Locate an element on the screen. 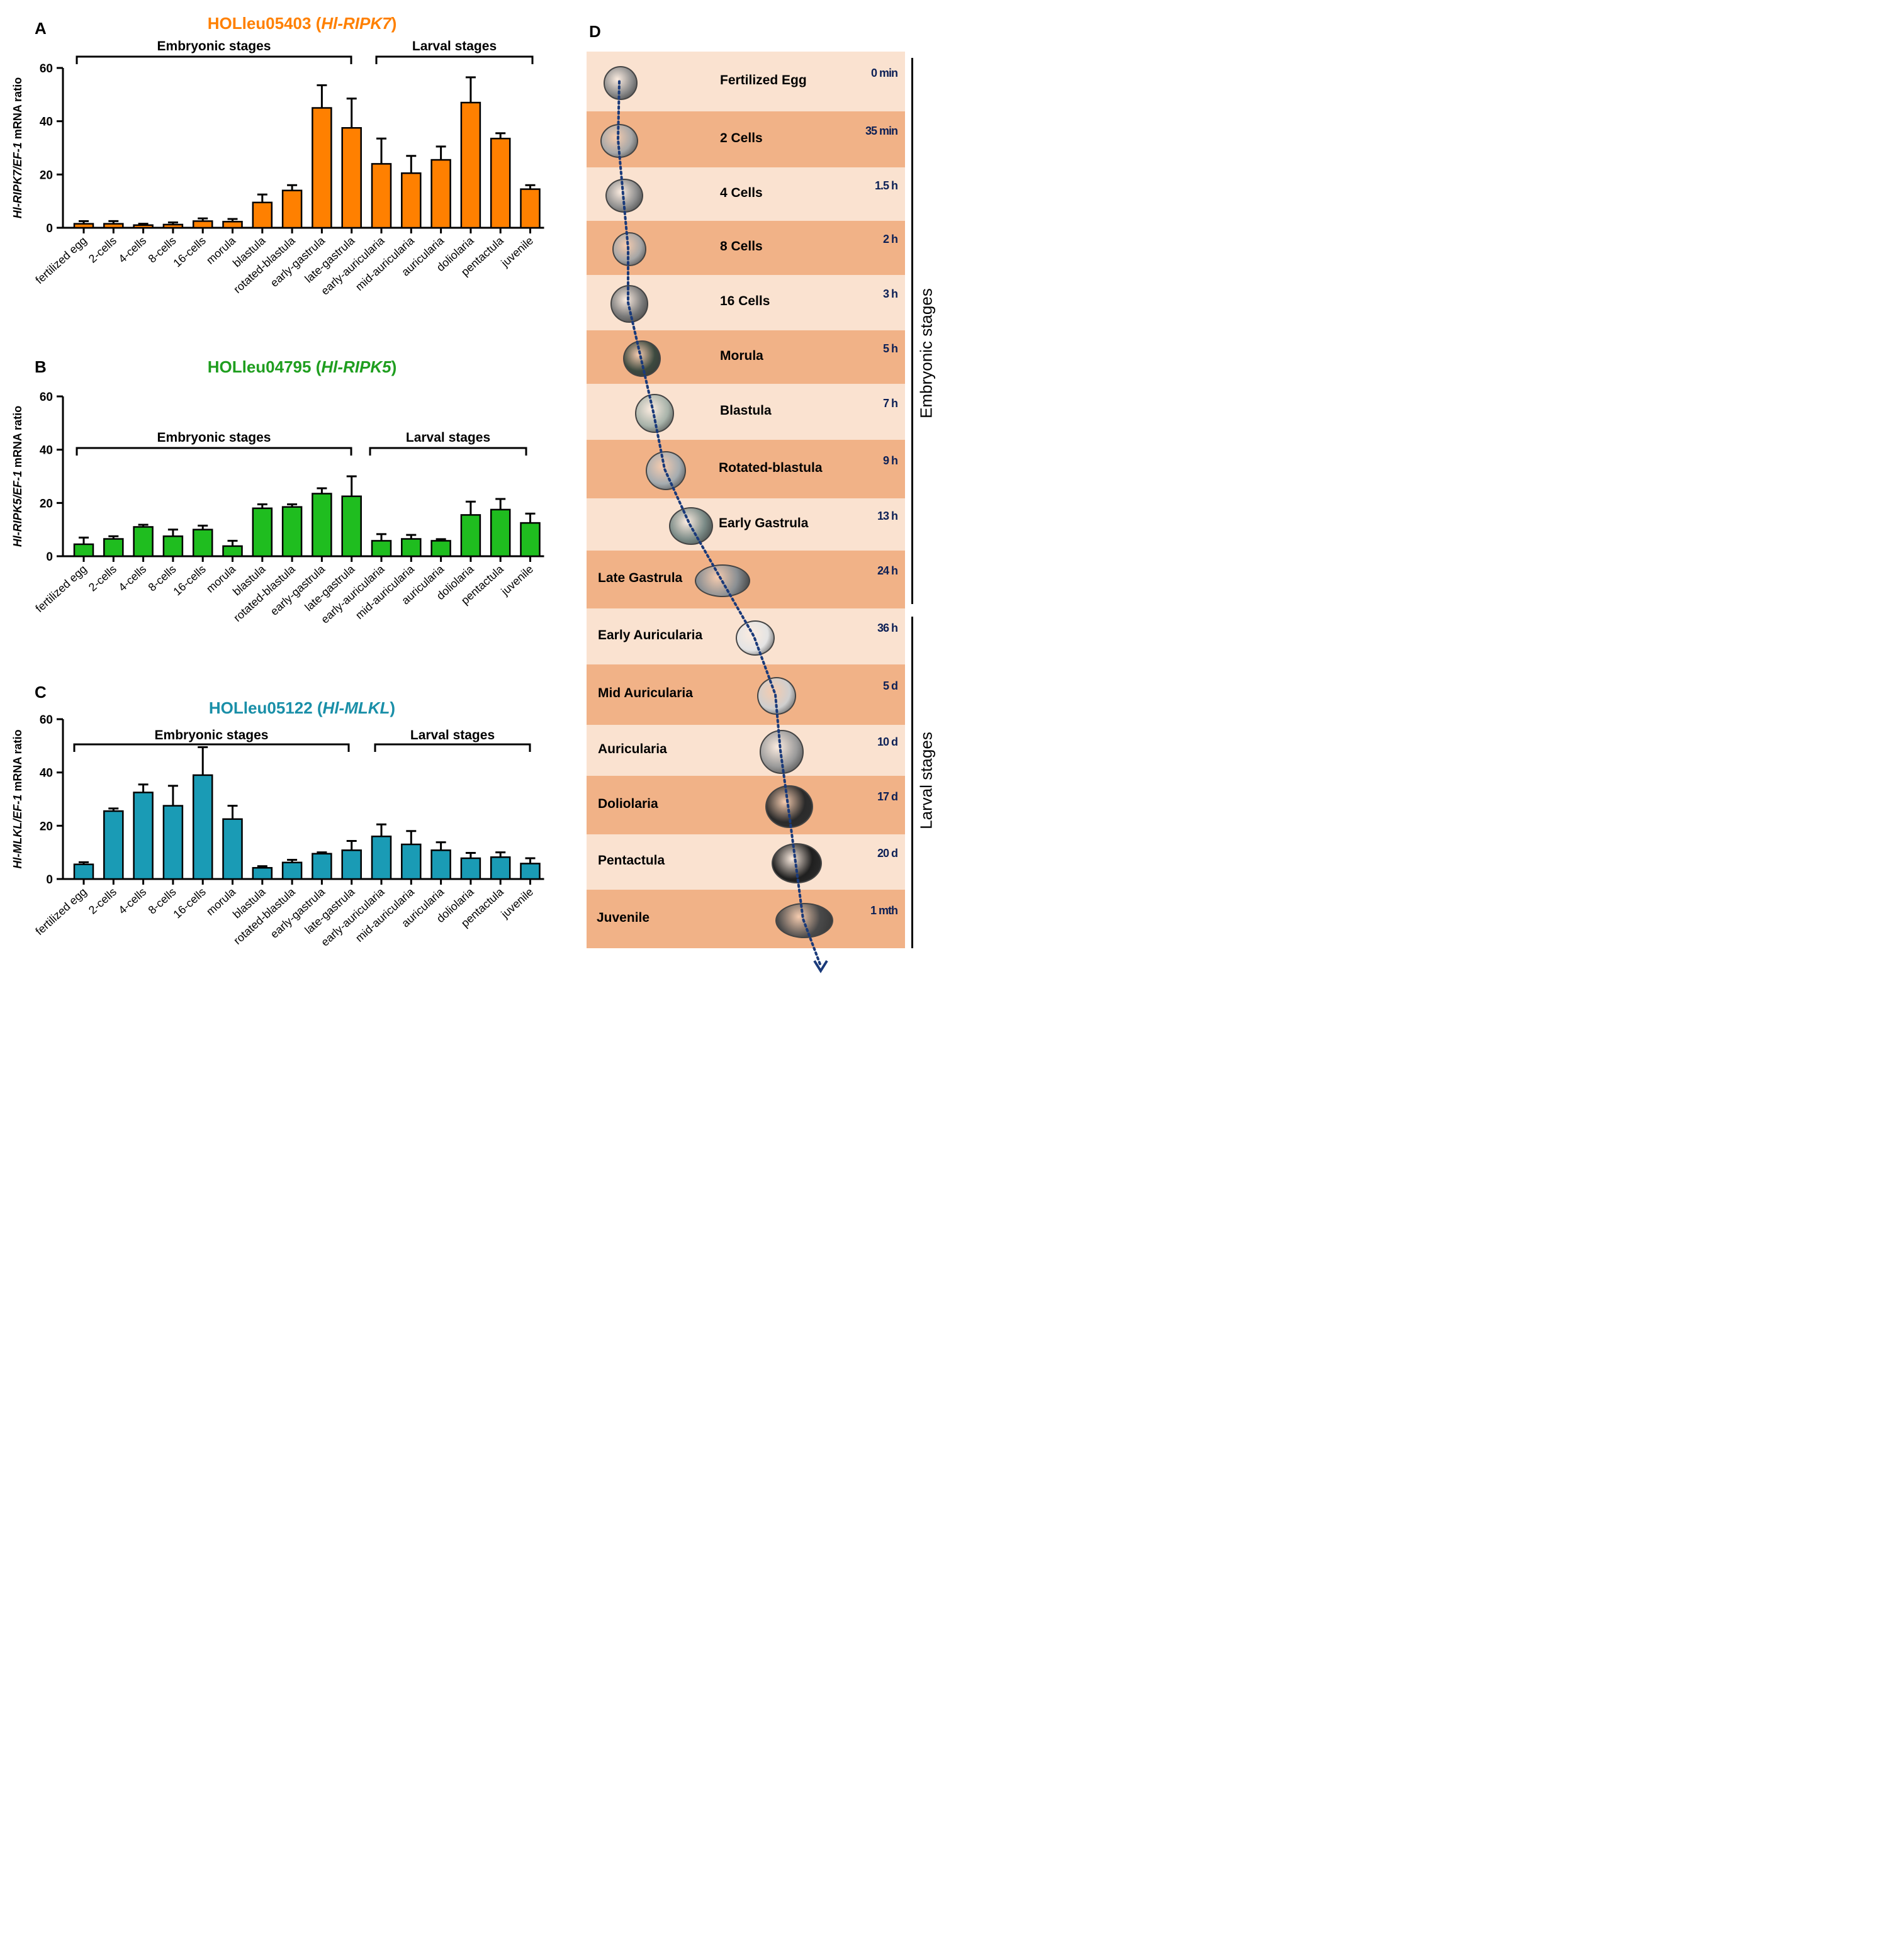  stage-name: Late Gastrula is located at coordinates (640, 578).